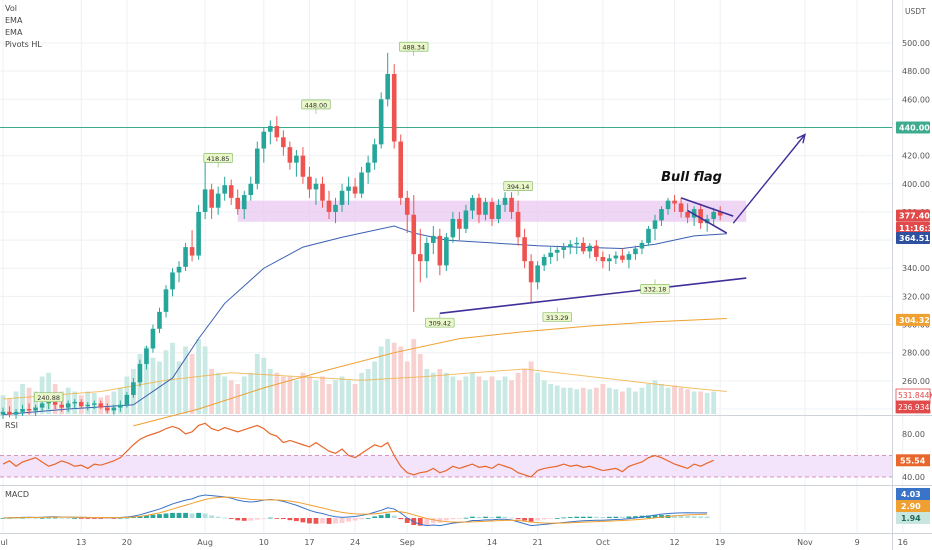 Image resolution: width=932 pixels, height=550 pixels. What do you see at coordinates (805, 542) in the screenshot?
I see `x-axis-tick: Nov` at bounding box center [805, 542].